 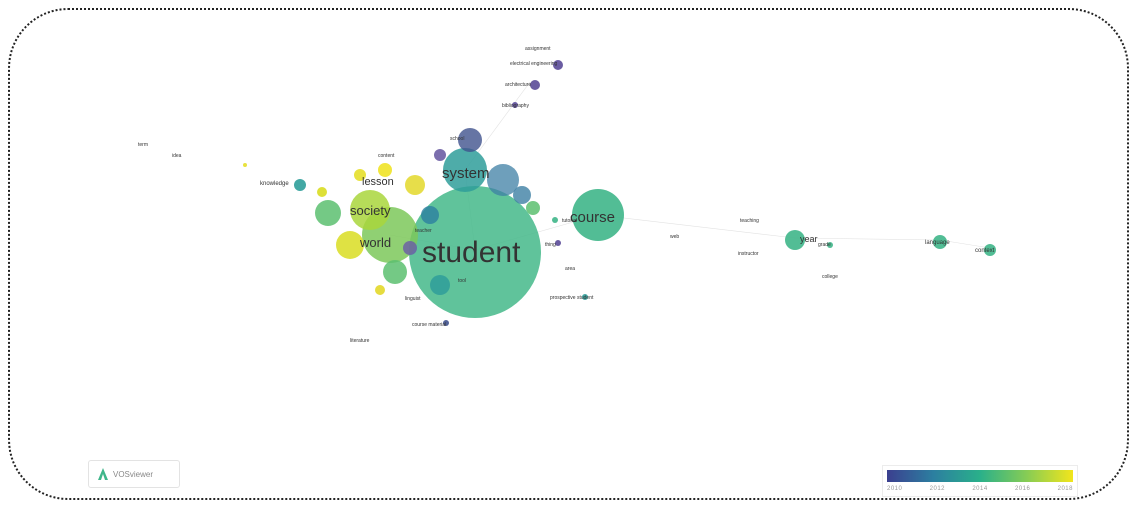 I want to click on node-knowledge, so click(x=328, y=213).